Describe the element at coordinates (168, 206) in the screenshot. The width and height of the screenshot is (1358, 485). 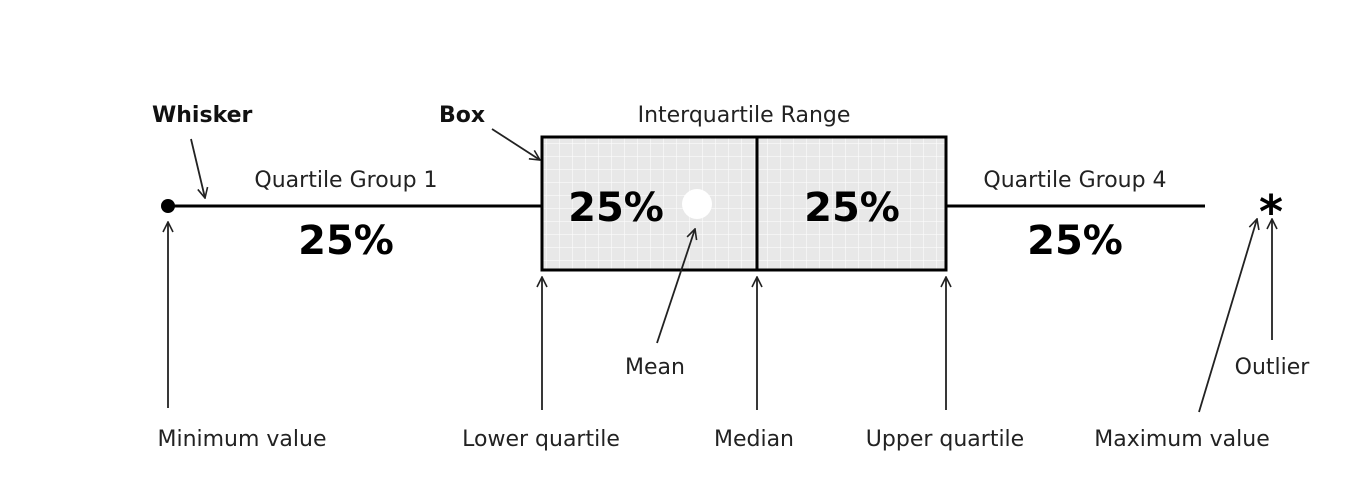
I see `minimum-point` at that location.